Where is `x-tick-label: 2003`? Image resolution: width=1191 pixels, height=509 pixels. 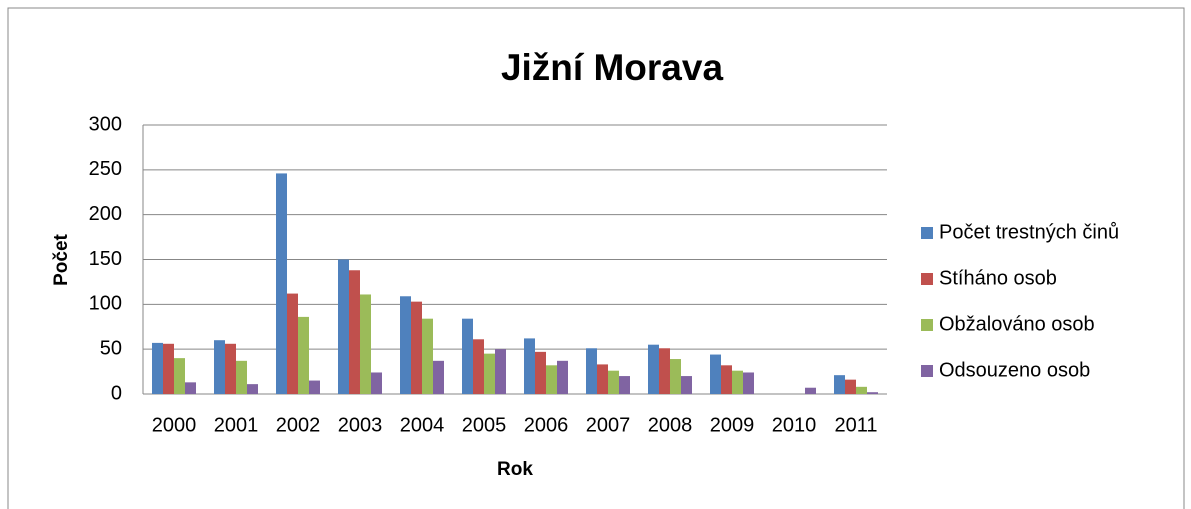
x-tick-label: 2003 is located at coordinates (360, 425).